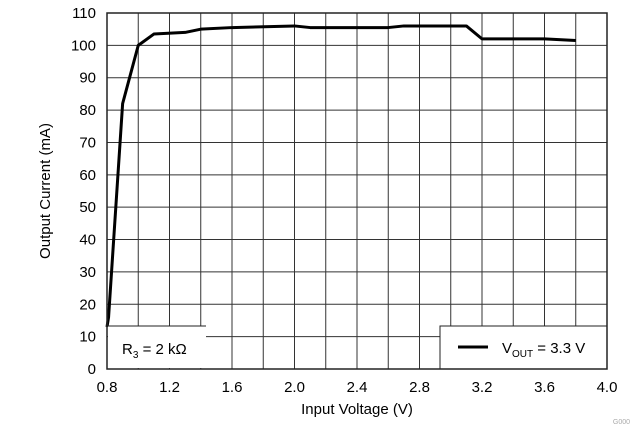 The height and width of the screenshot is (431, 640). What do you see at coordinates (87, 175) in the screenshot?
I see `y-tick-label: 60` at bounding box center [87, 175].